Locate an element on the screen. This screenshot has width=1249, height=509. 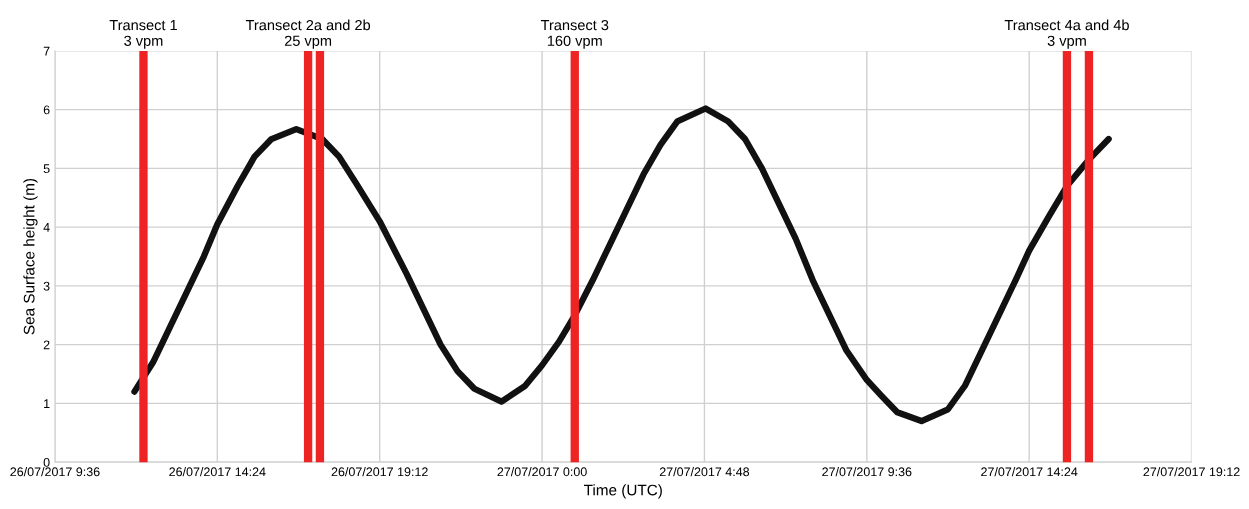
x-tick-label: 27/07/2017 14:24 is located at coordinates (1029, 472).